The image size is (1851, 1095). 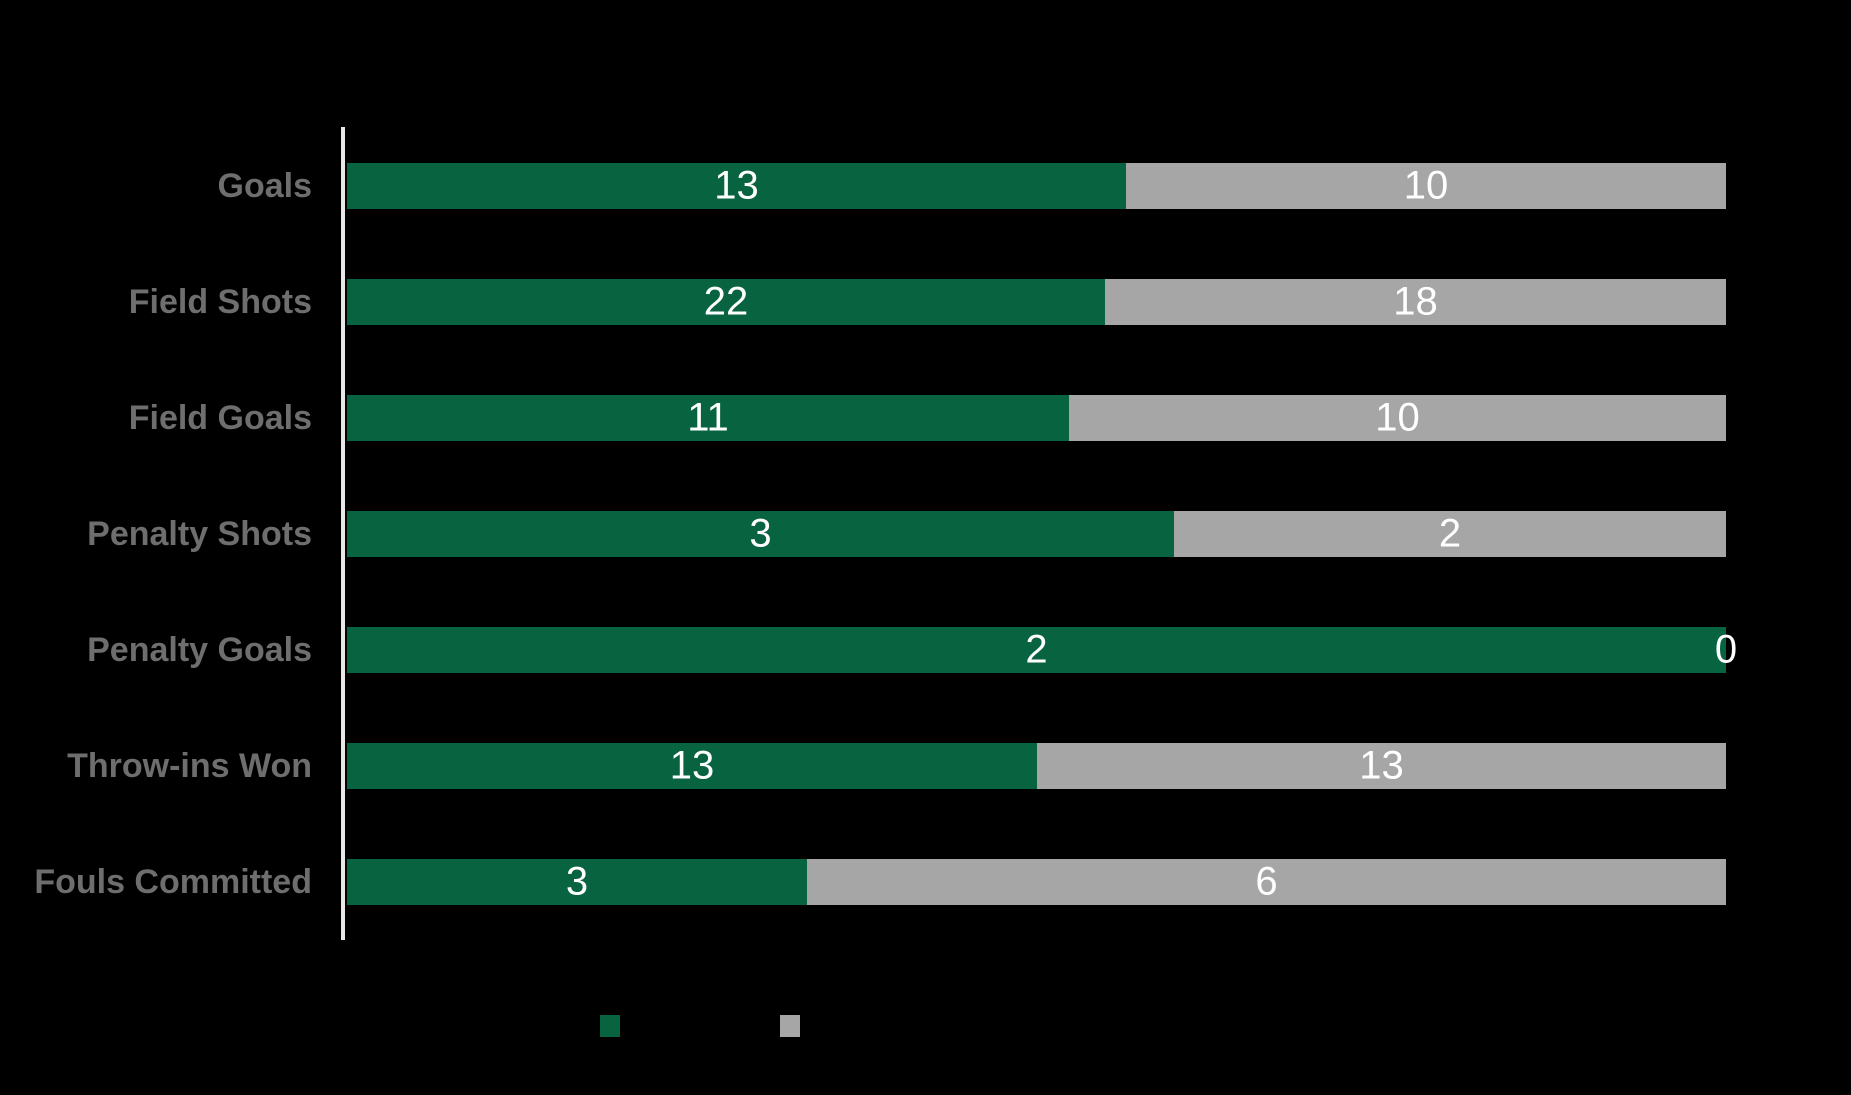 I want to click on value-label-gray: 2, so click(x=1450, y=533).